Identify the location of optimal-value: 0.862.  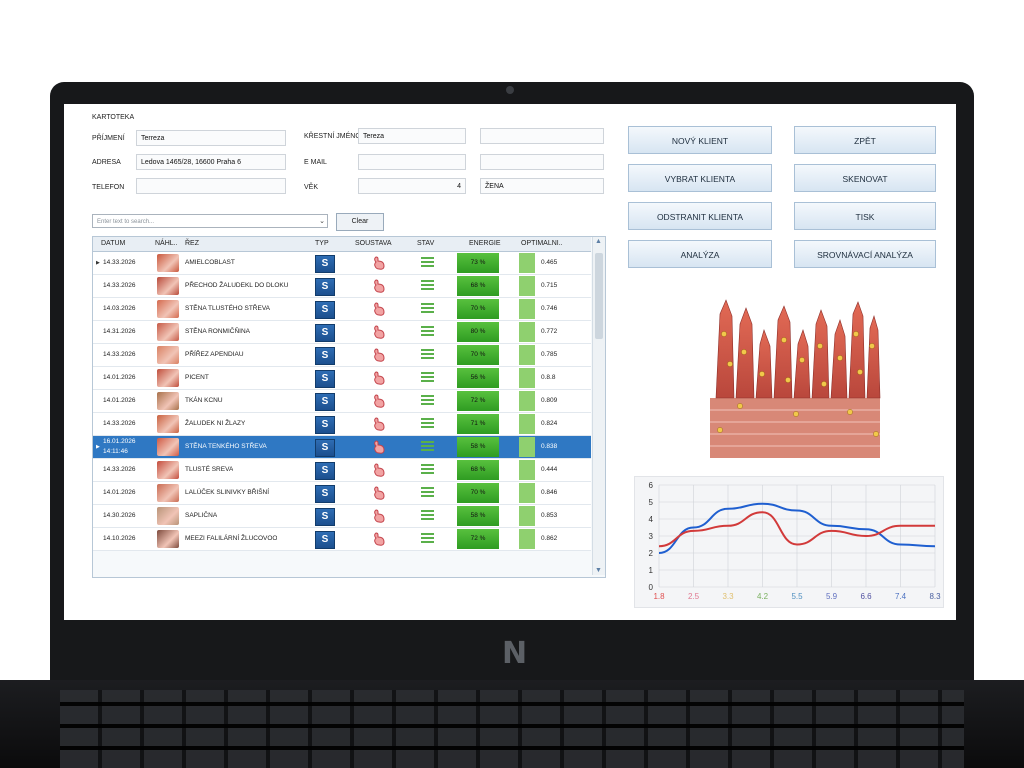
(549, 538).